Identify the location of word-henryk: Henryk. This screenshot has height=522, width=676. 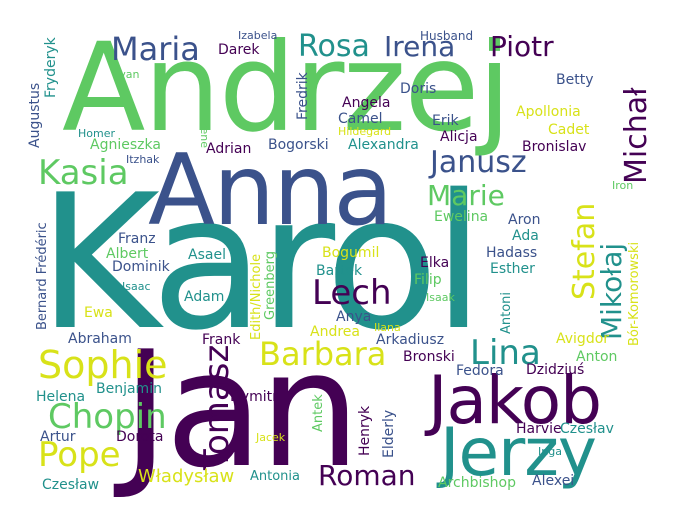
(365, 430).